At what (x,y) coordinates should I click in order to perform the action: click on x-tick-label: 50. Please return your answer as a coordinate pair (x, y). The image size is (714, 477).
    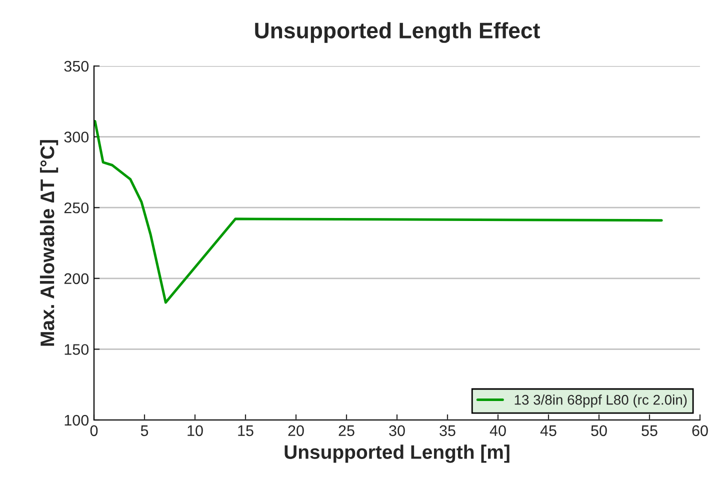
    Looking at the image, I should click on (599, 430).